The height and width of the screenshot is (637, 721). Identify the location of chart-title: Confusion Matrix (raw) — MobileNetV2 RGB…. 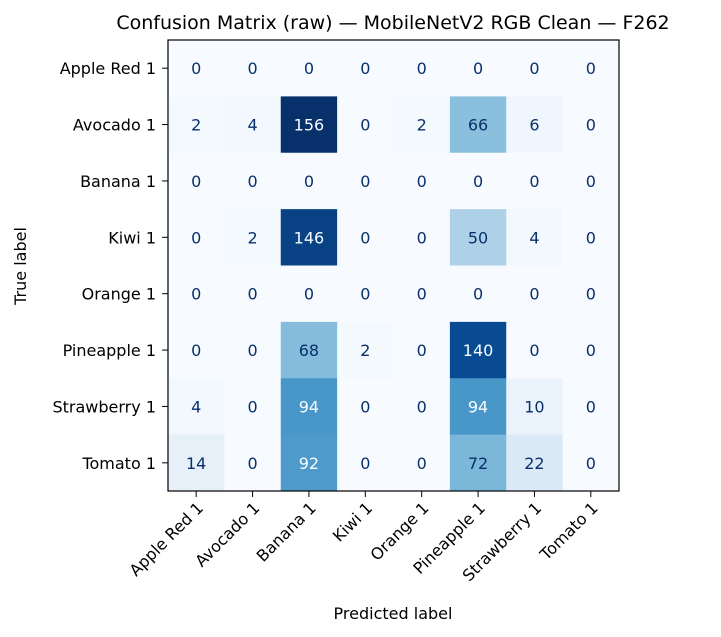
(392, 23).